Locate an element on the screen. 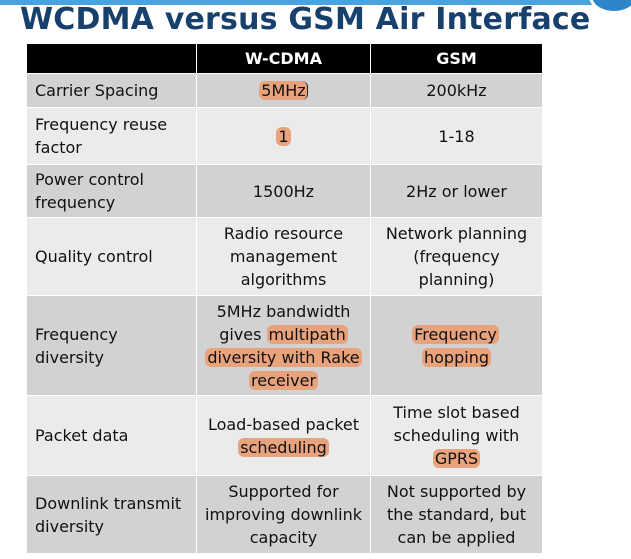 Image resolution: width=631 pixels, height=559 pixels. highlighted-text: 5MHz is located at coordinates (283, 90).